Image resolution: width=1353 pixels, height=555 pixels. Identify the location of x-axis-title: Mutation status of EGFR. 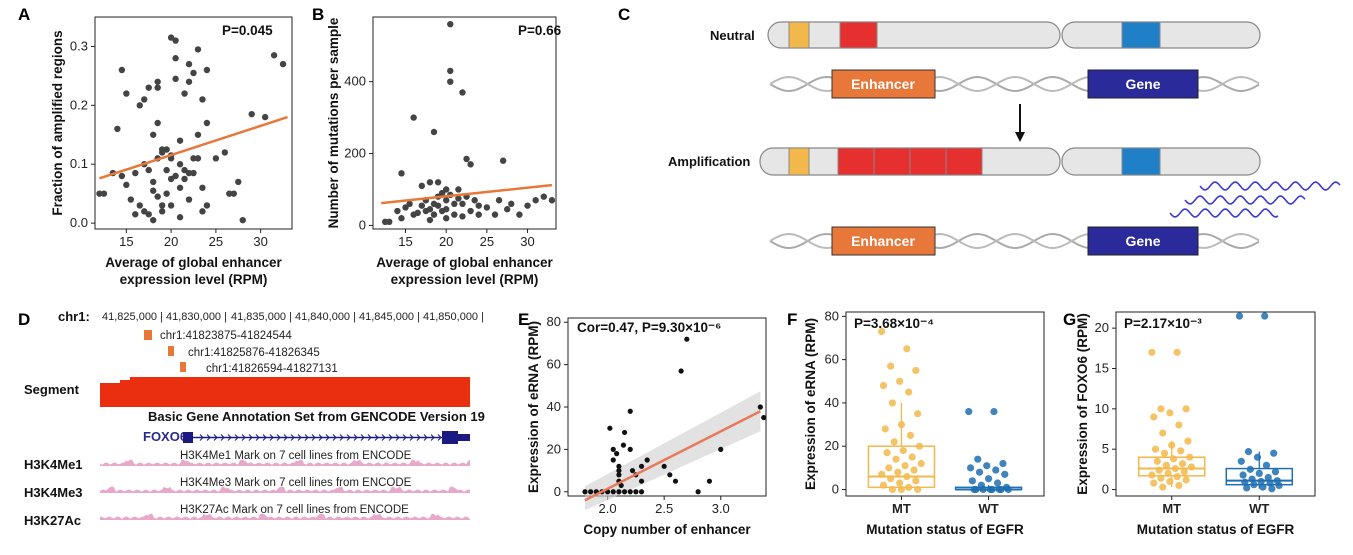
(945, 529).